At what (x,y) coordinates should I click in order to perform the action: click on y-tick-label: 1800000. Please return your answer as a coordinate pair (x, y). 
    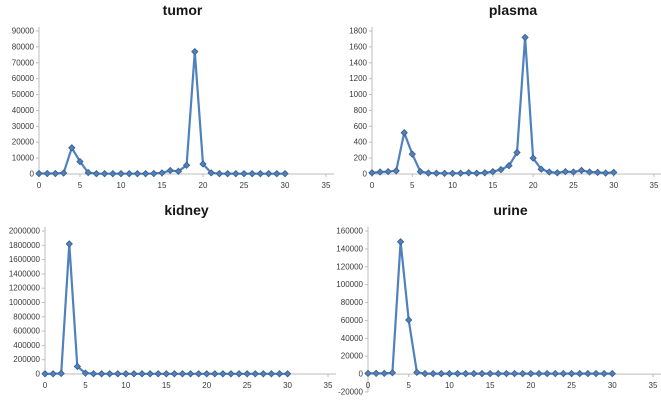
    Looking at the image, I should click on (25, 245).